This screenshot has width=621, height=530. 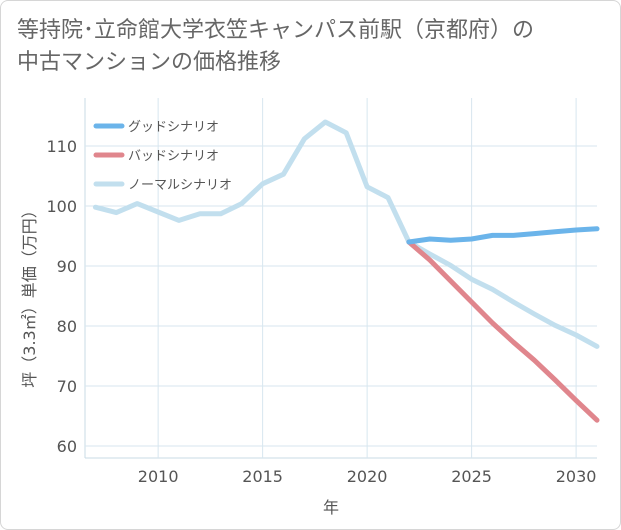 What do you see at coordinates (67, 326) in the screenshot?
I see `y-tick-label: 80` at bounding box center [67, 326].